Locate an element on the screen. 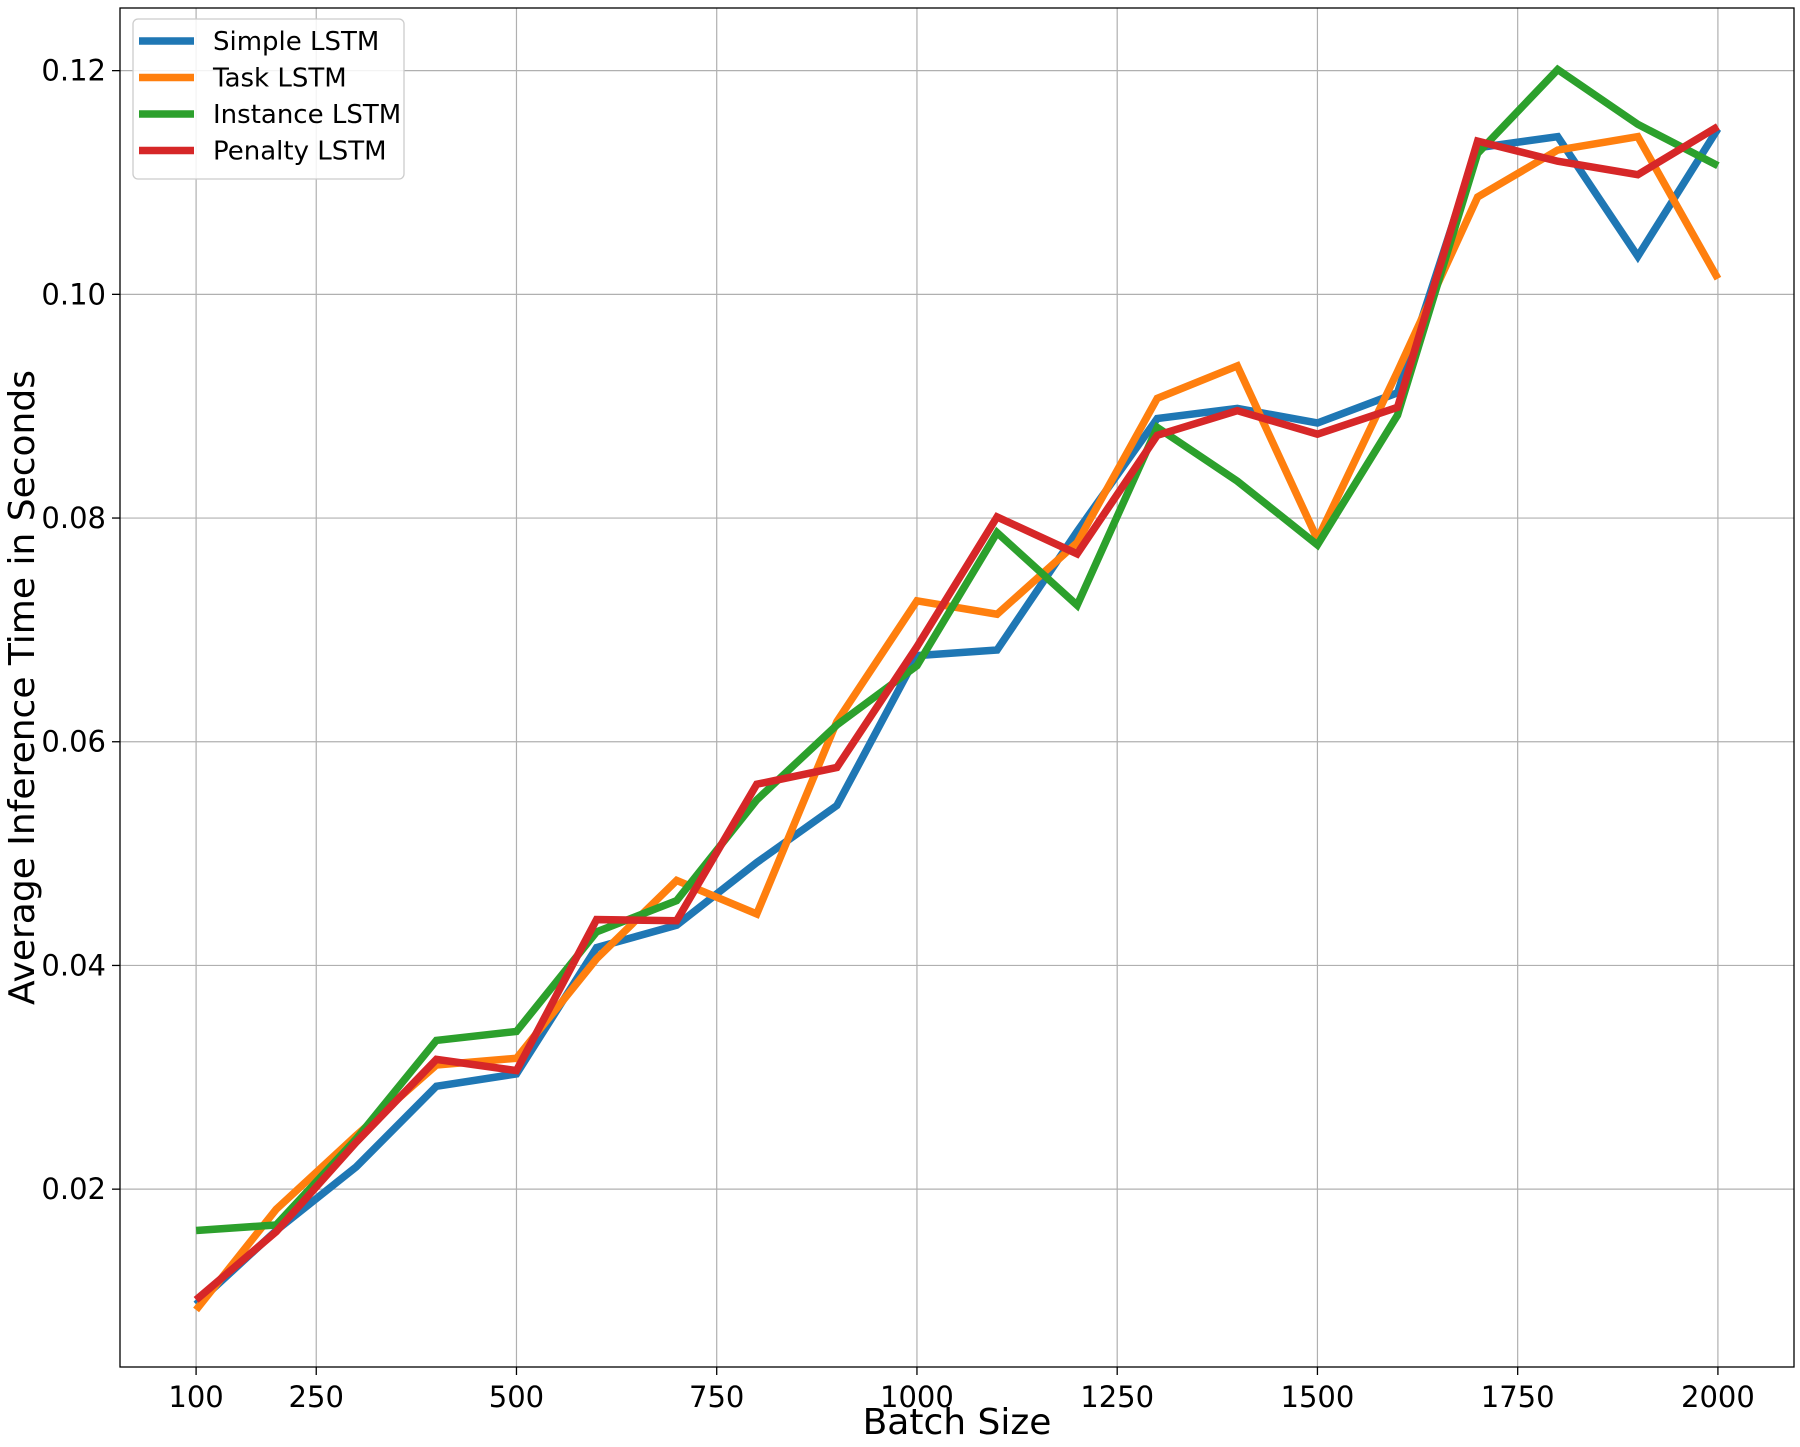 Image resolution: width=1800 pixels, height=1447 pixels. legend-label-simple-lstm: Simple LSTM is located at coordinates (296, 42).